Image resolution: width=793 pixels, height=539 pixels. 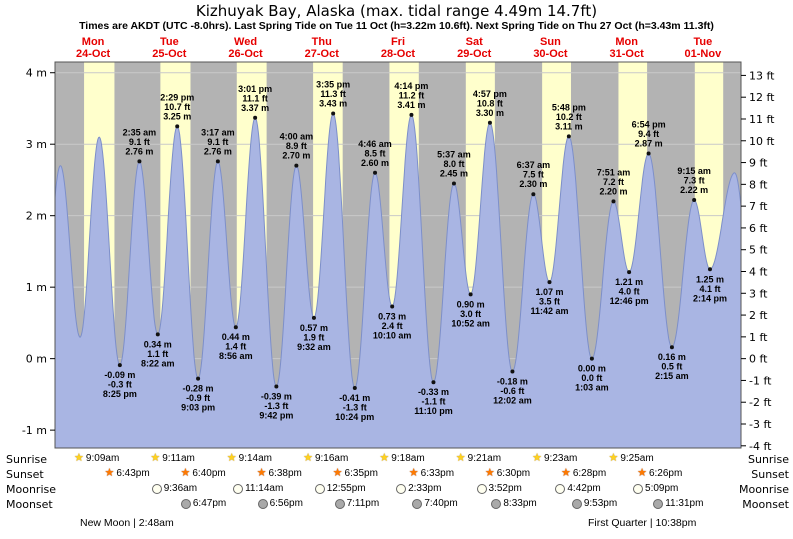 I want to click on tide-label: 3.37 m, so click(x=255, y=108).